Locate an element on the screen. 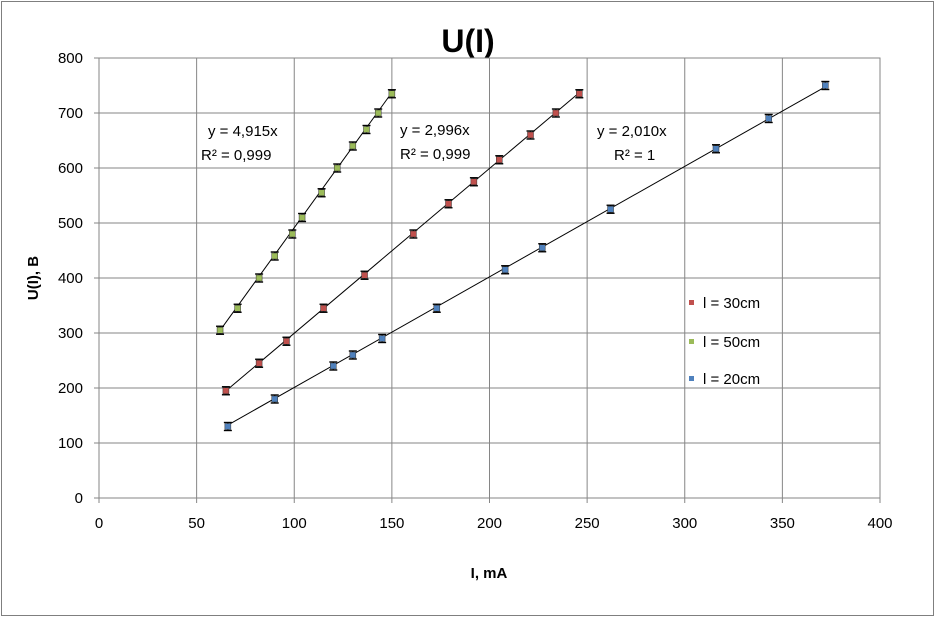  trend-equation-l20: y = 2,010x is located at coordinates (632, 131).